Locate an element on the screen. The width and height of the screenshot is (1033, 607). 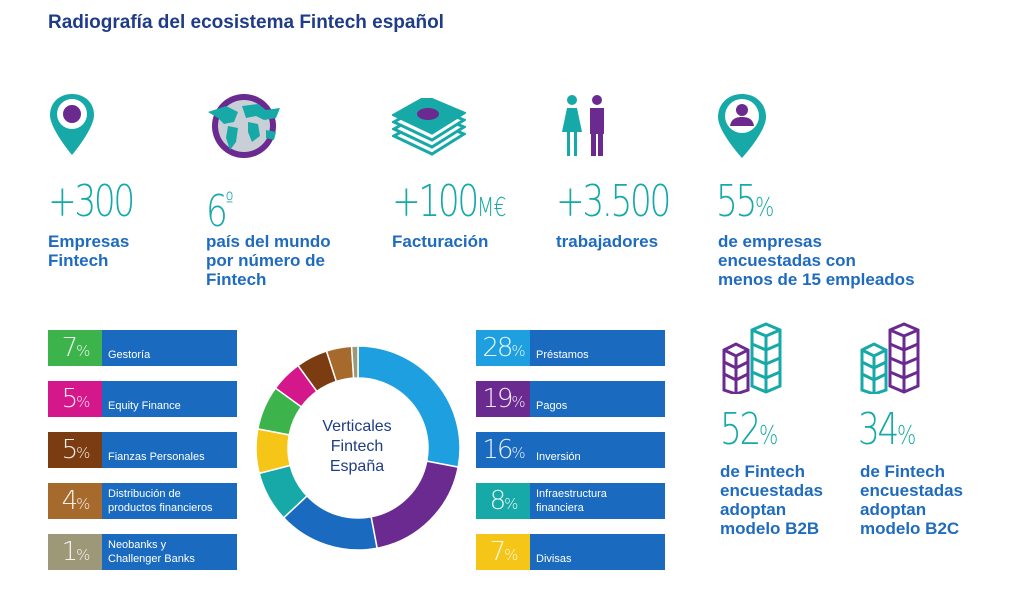
stat-value-empresas: +300 is located at coordinates (91, 201).